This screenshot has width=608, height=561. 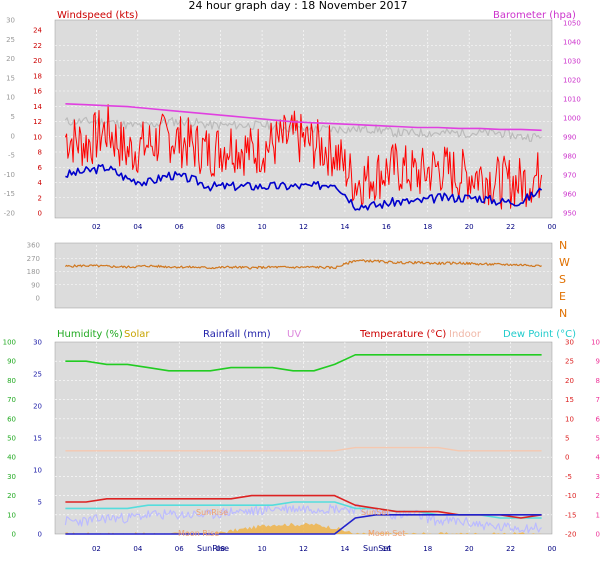 What do you see at coordinates (303, 362) in the screenshot?
I see `humidity-line` at bounding box center [303, 362].